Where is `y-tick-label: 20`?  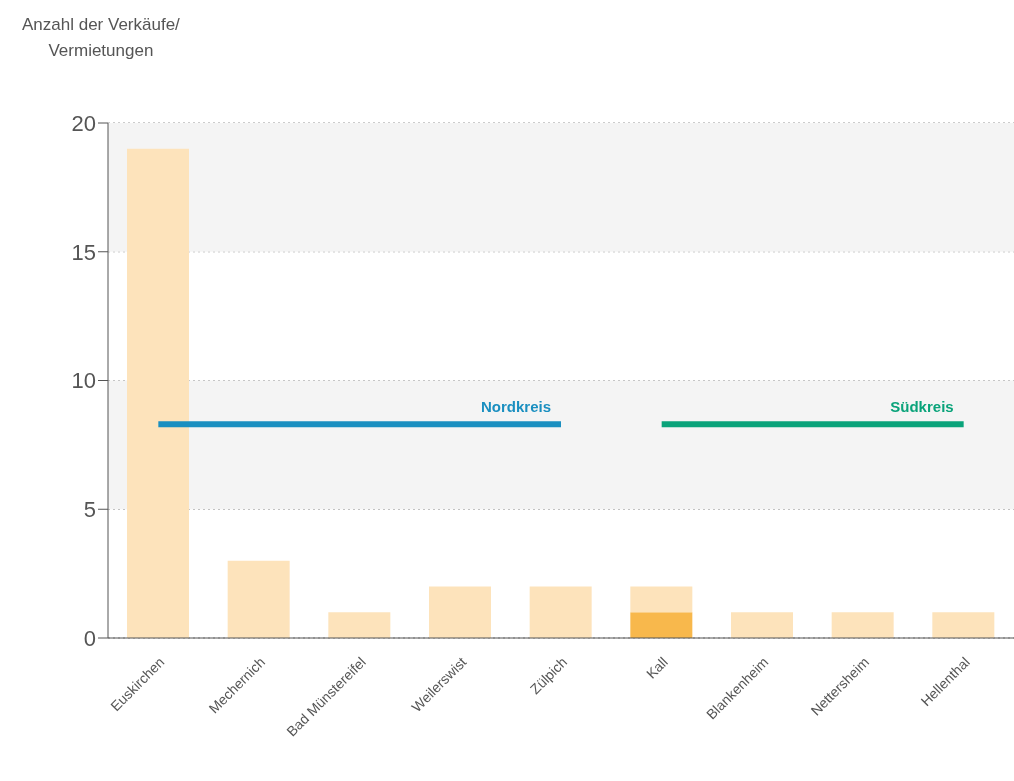
y-tick-label: 20 is located at coordinates (83, 123).